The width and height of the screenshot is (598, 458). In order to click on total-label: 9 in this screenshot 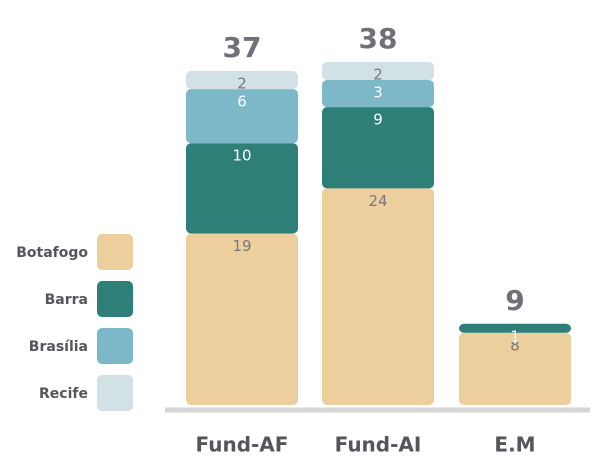, I will do `click(514, 300)`.